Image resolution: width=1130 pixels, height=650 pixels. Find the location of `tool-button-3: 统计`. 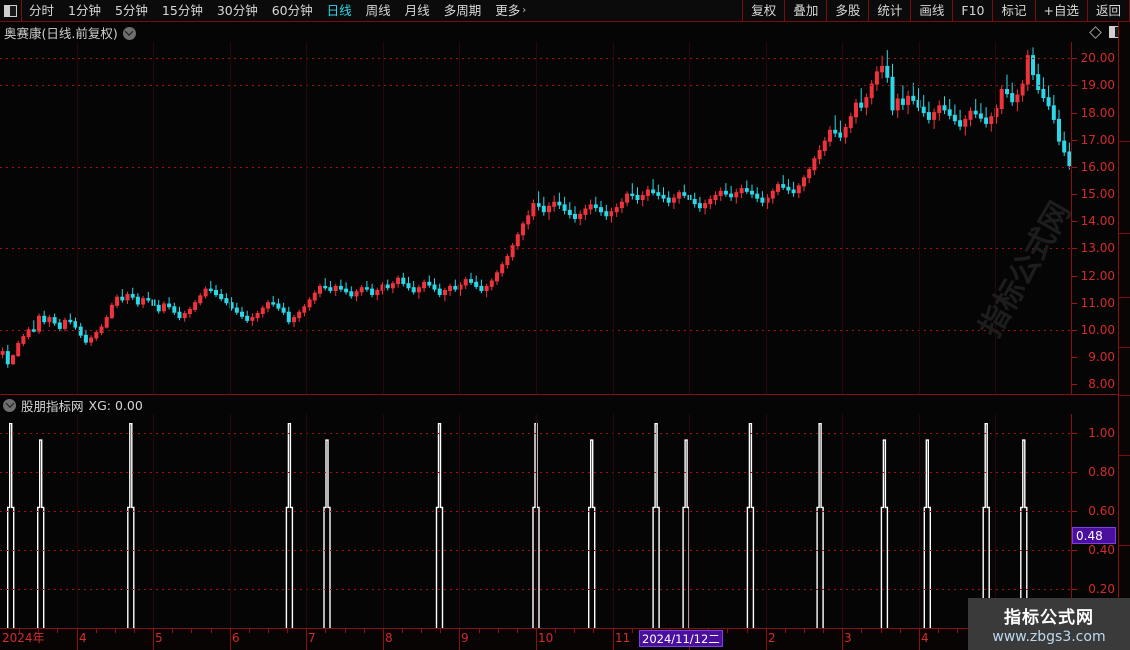

tool-button-3: 统计 is located at coordinates (889, 11).